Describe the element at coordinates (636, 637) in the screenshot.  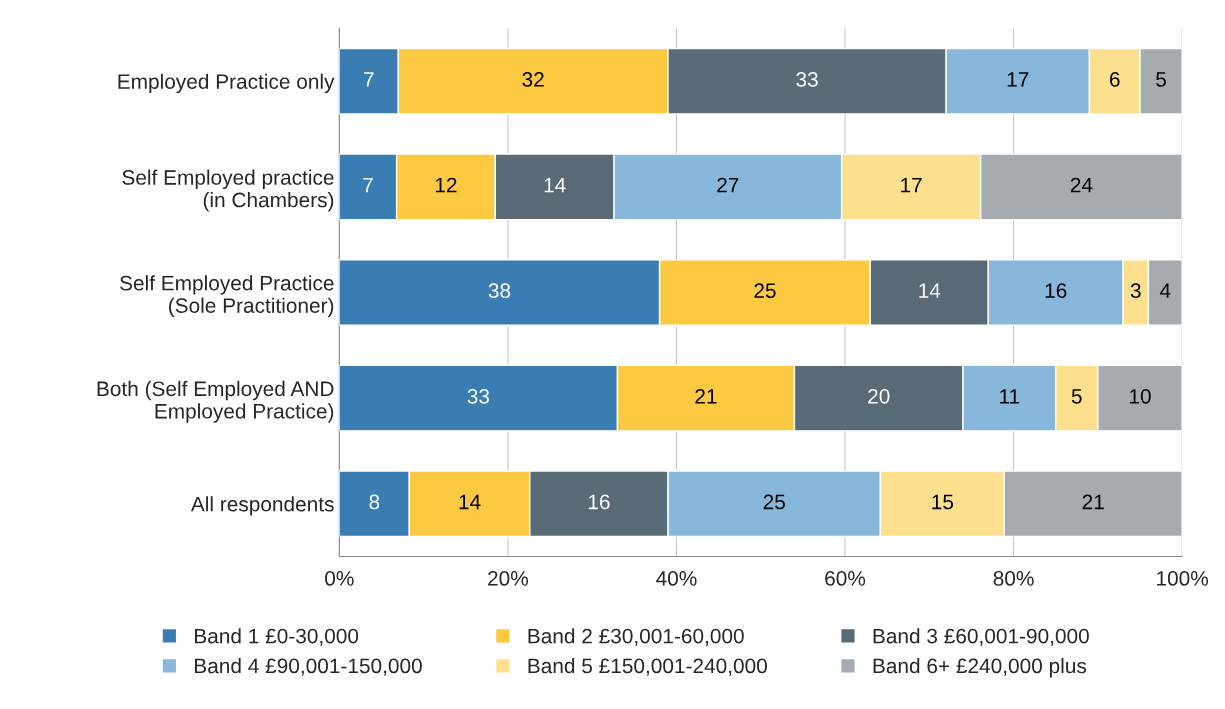
I see `legend-label: Band 2 £30,001-60,000` at that location.